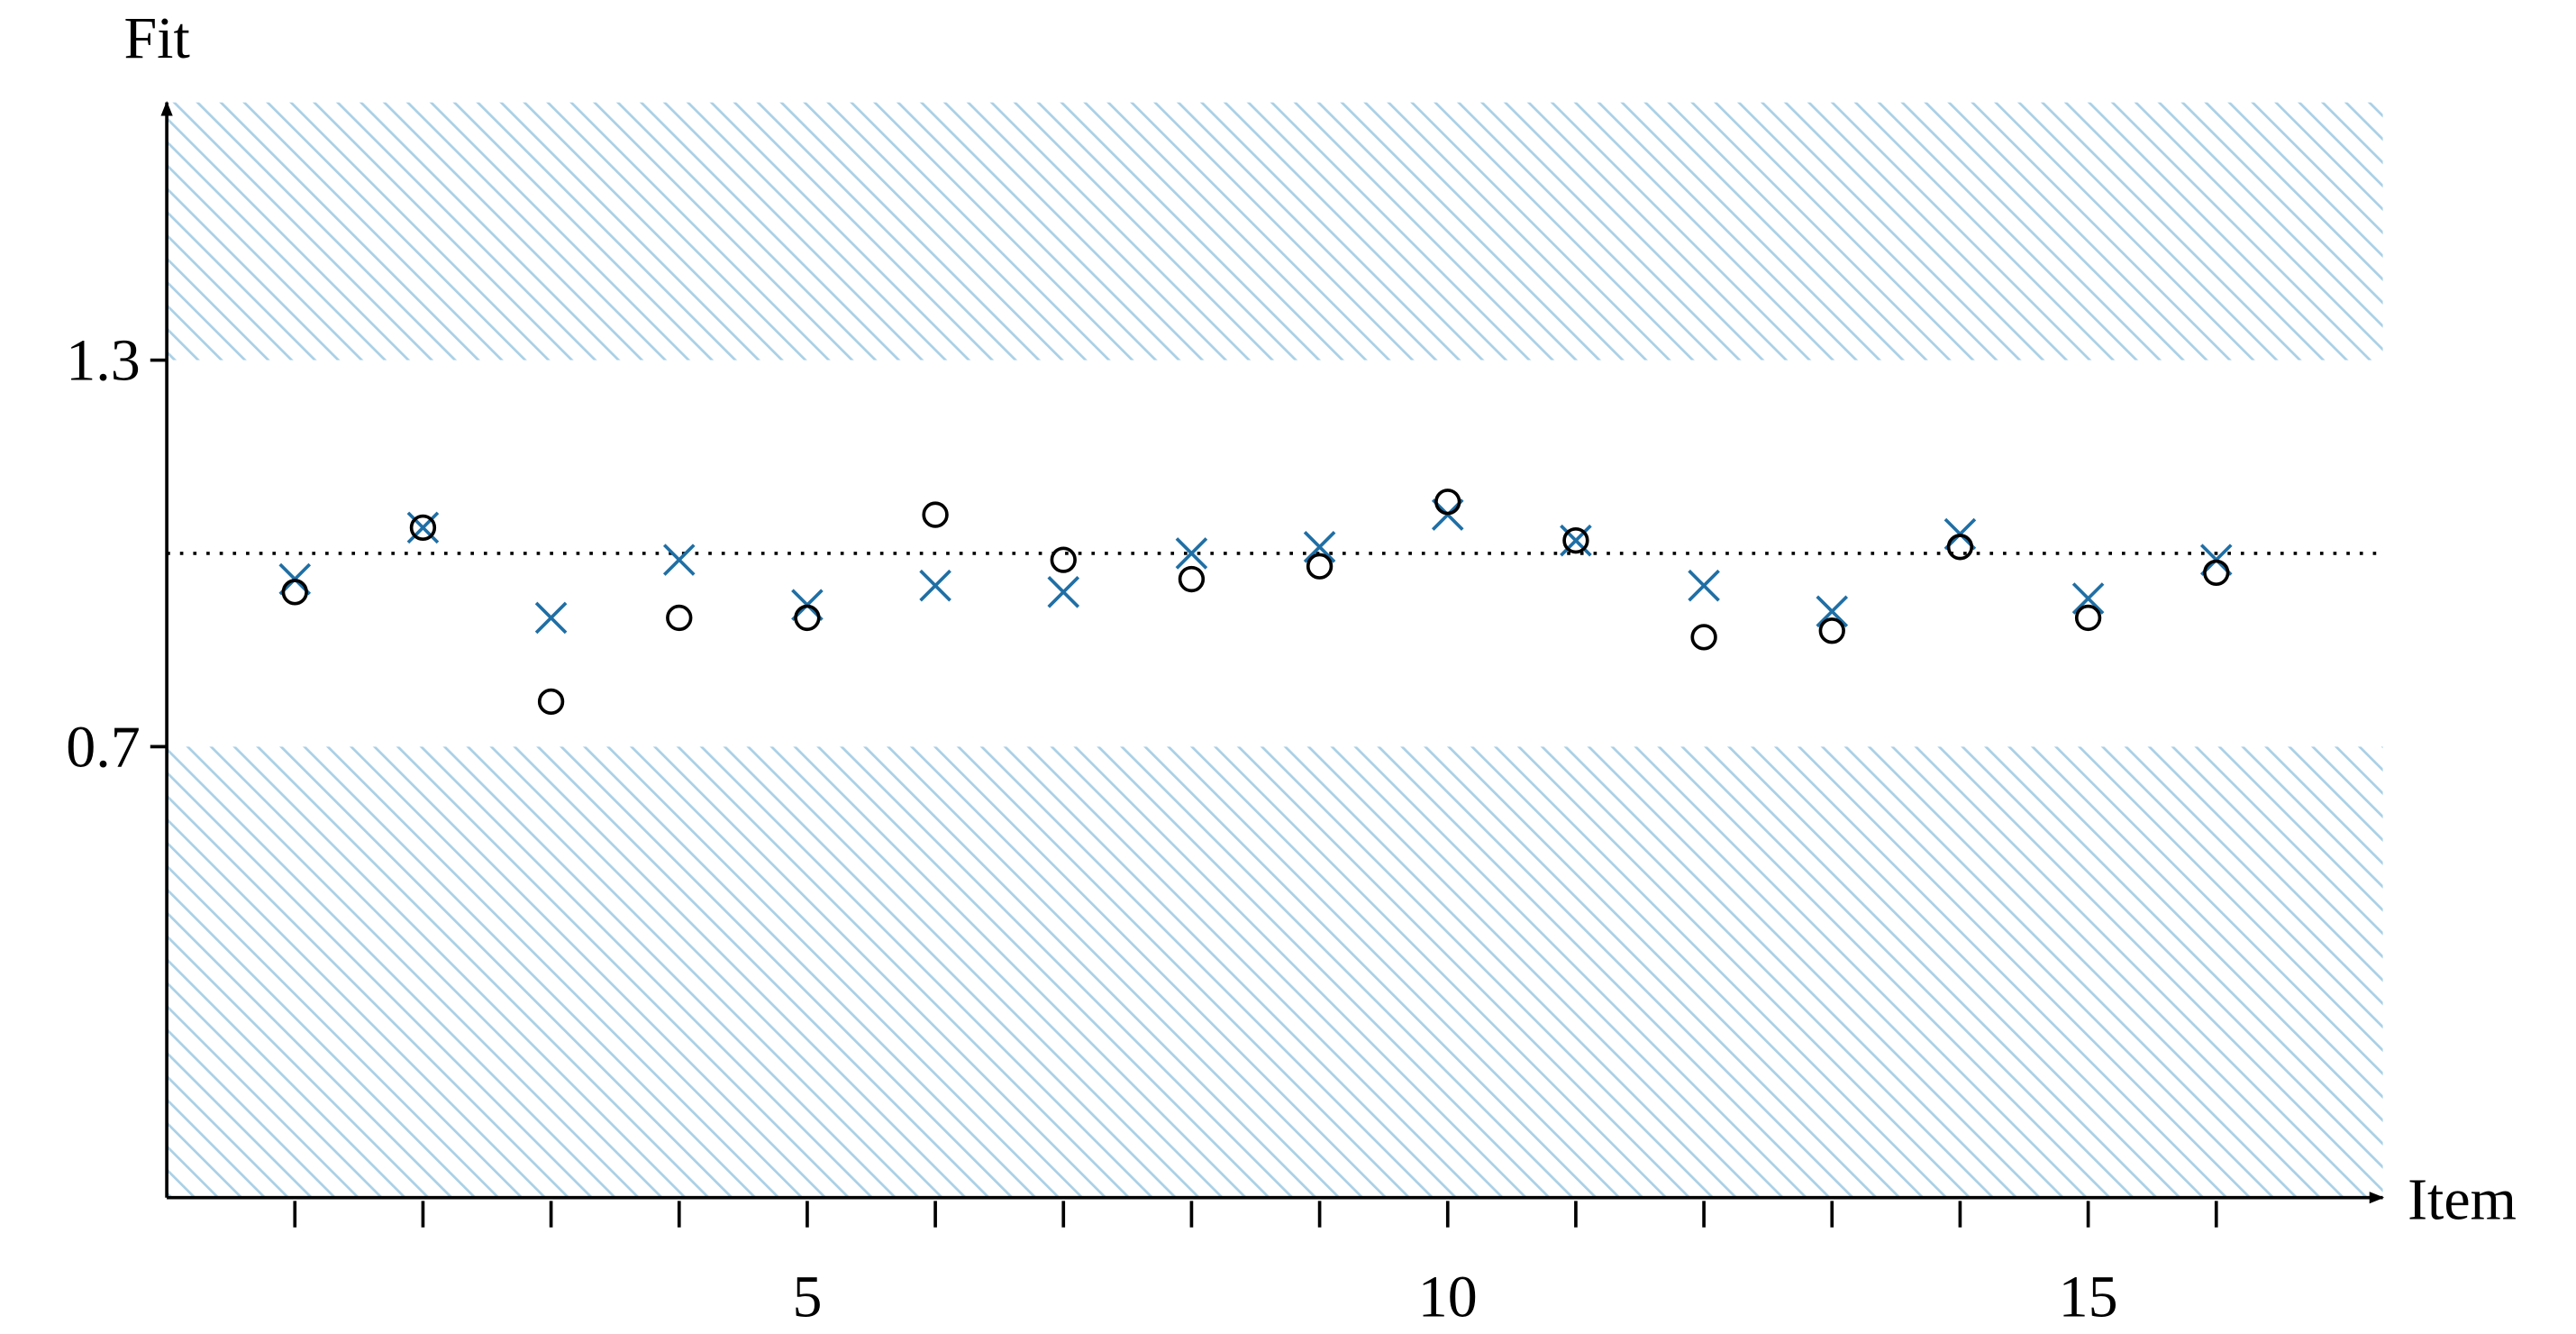 The width and height of the screenshot is (2576, 1334). I want to click on x-tick-label: 15, so click(2088, 1297).